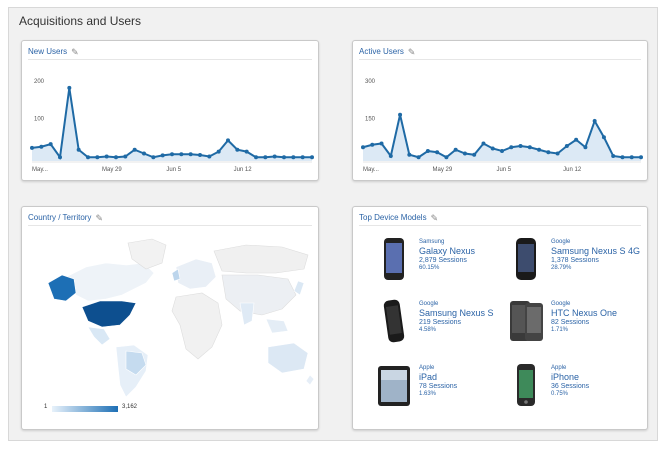  Describe the element at coordinates (584, 313) in the screenshot. I see `device-model: HTC Nexus One` at that location.